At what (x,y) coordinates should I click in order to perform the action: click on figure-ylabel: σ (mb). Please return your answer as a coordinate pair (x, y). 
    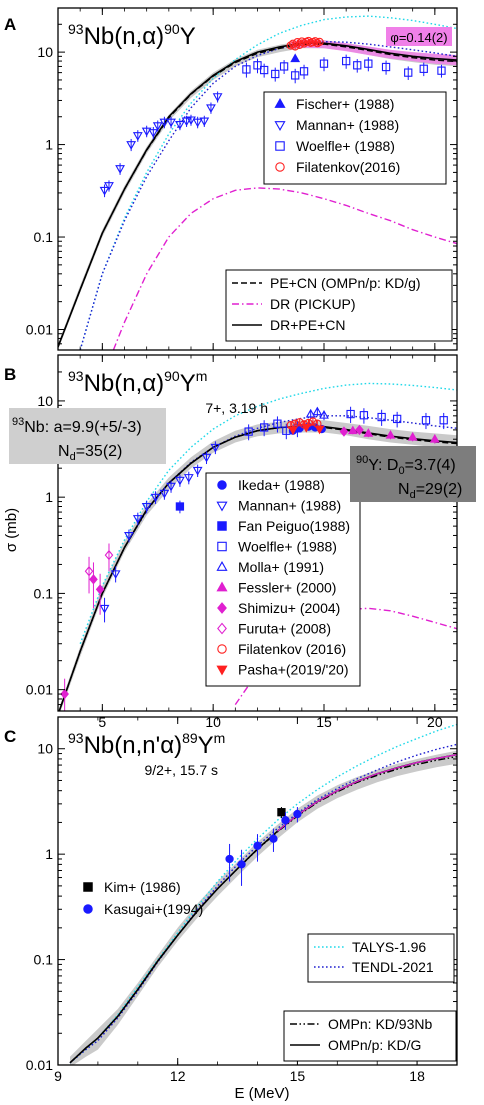
    Looking at the image, I should click on (11, 530).